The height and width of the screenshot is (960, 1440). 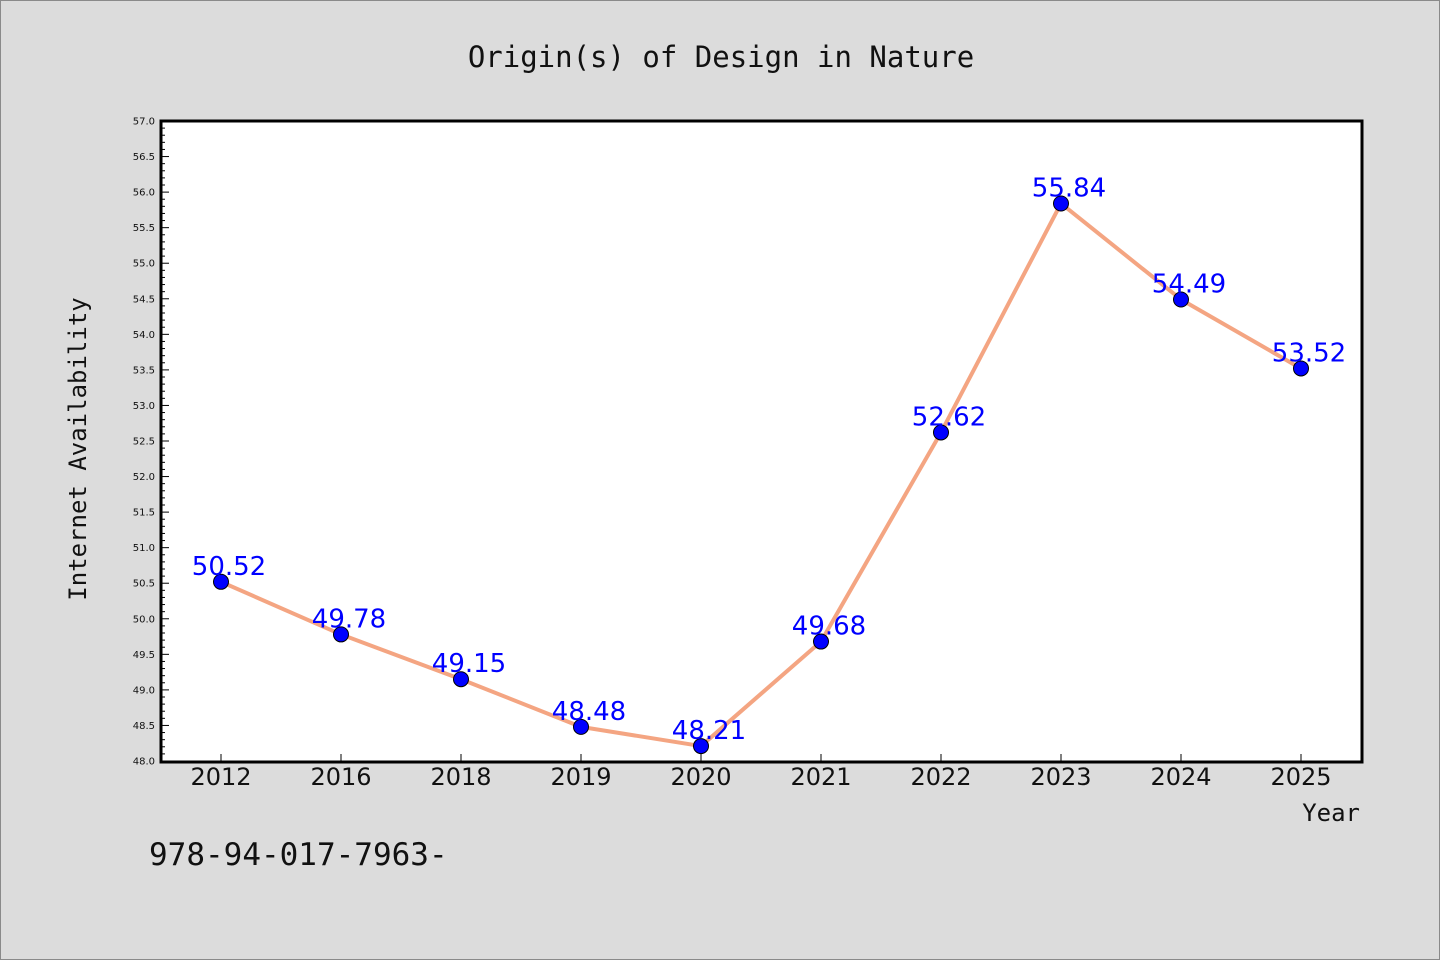 What do you see at coordinates (144, 264) in the screenshot?
I see `y-tick-label: 55.0` at bounding box center [144, 264].